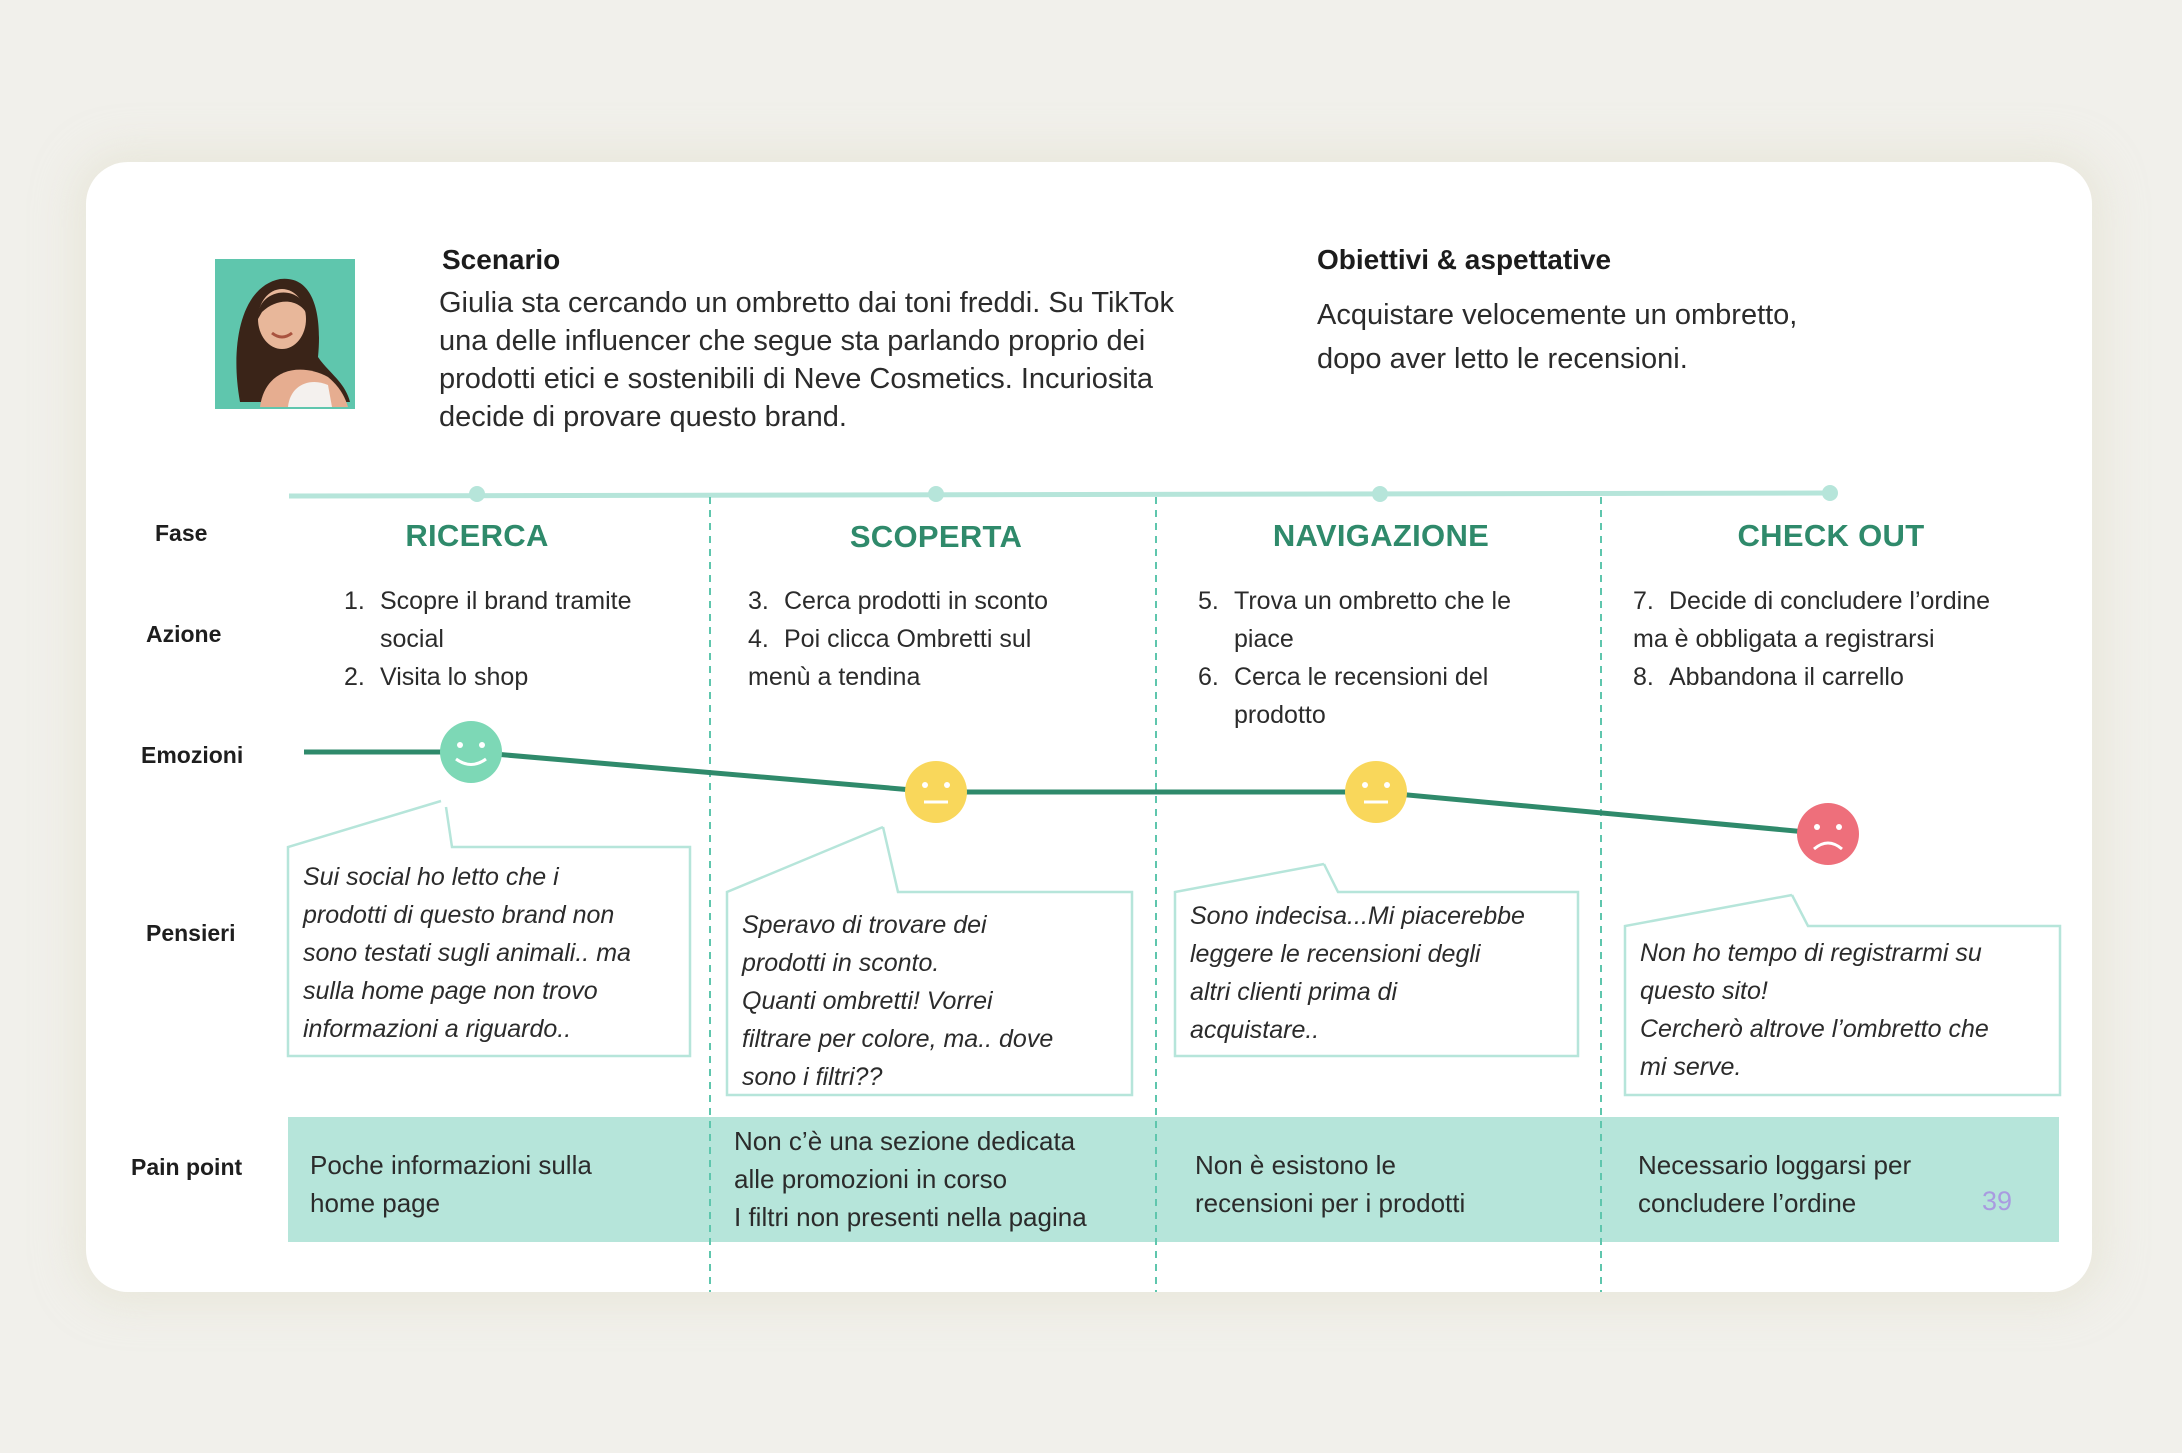 The image size is (2182, 1453). I want to click on goals-title: Obiettivi & aspettative, so click(1464, 259).